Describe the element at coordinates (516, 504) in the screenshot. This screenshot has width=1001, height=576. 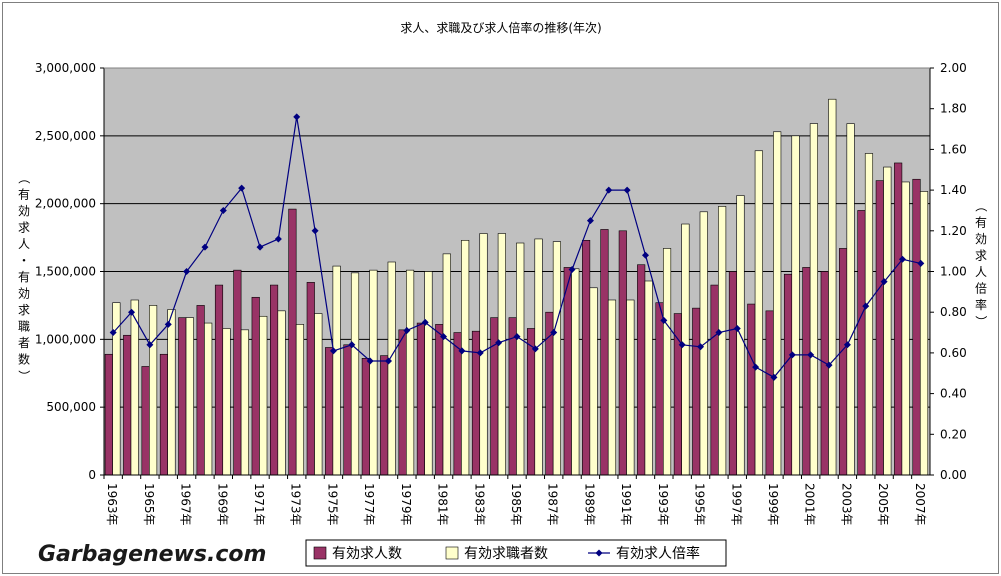
I see `x-tick-label: 1985年` at that location.